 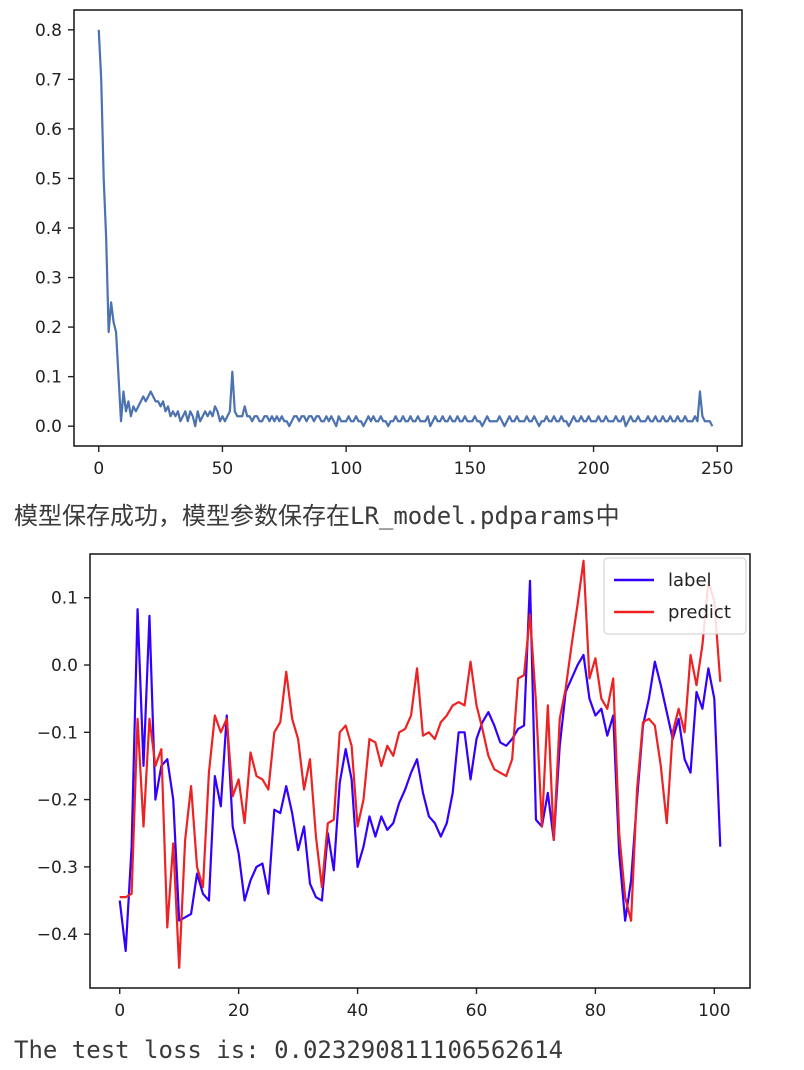 I want to click on y-tick-label: 0.5, so click(x=48, y=179).